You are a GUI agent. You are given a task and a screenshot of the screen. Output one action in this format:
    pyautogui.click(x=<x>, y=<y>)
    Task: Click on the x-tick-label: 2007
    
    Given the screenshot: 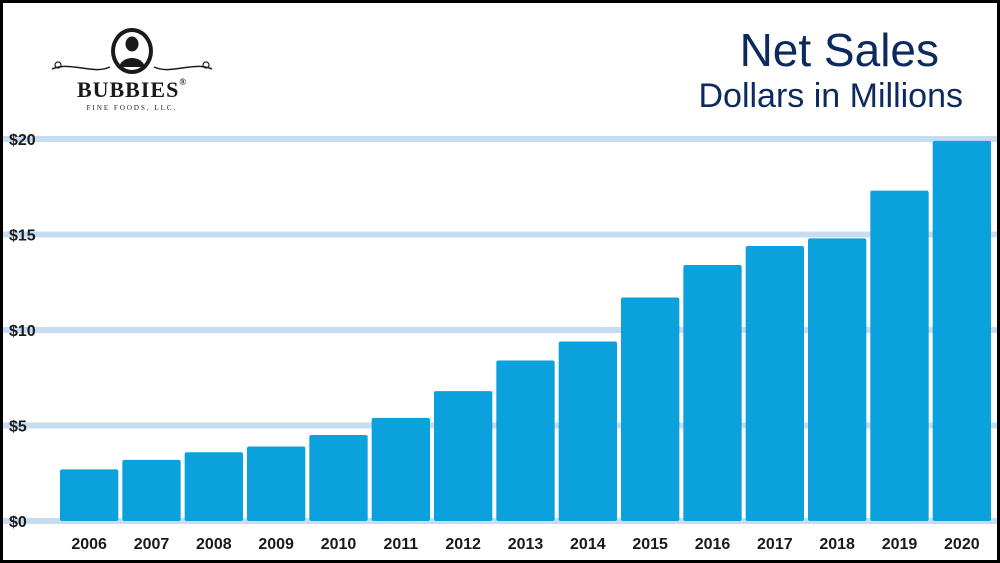 What is the action you would take?
    pyautogui.click(x=152, y=544)
    